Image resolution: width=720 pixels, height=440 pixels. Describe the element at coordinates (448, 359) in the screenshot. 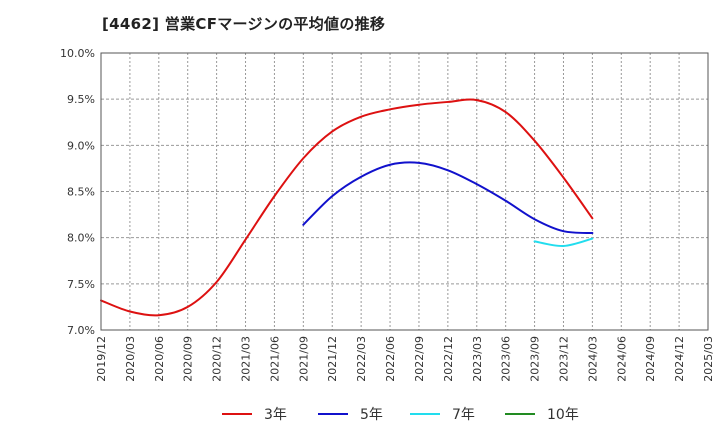

I see `x-tick-label: 2022/12` at that location.